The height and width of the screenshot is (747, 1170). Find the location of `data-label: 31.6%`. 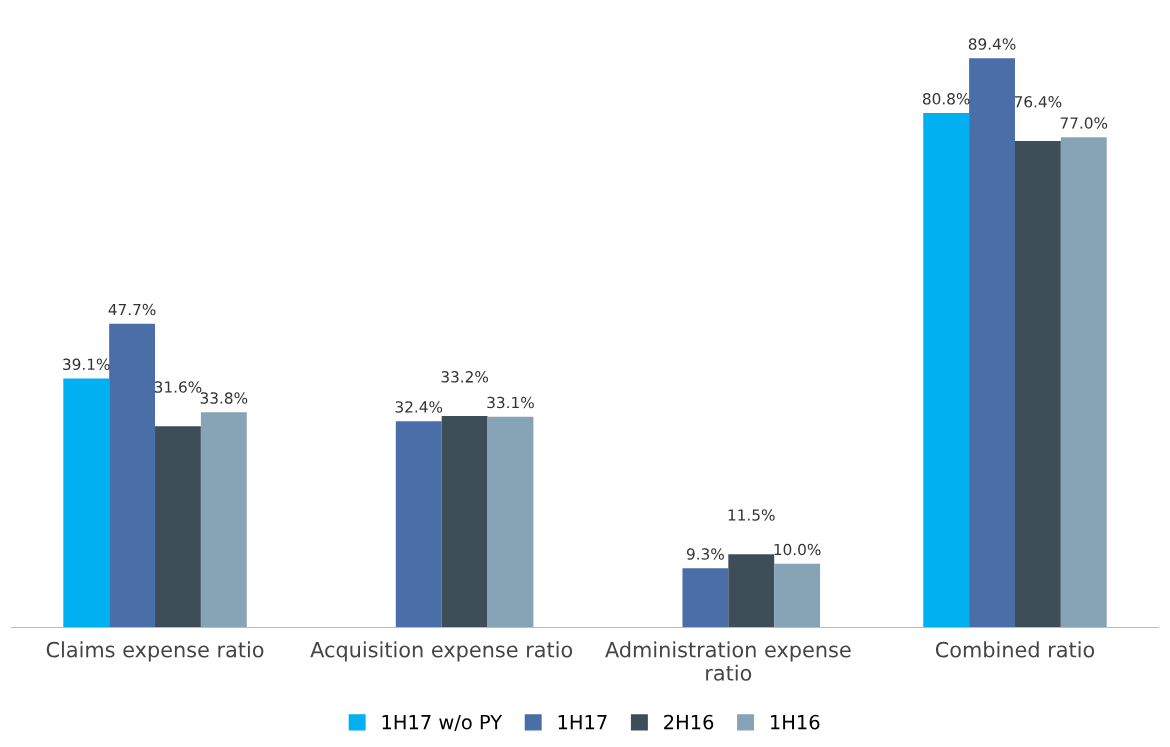

data-label: 31.6% is located at coordinates (178, 387).